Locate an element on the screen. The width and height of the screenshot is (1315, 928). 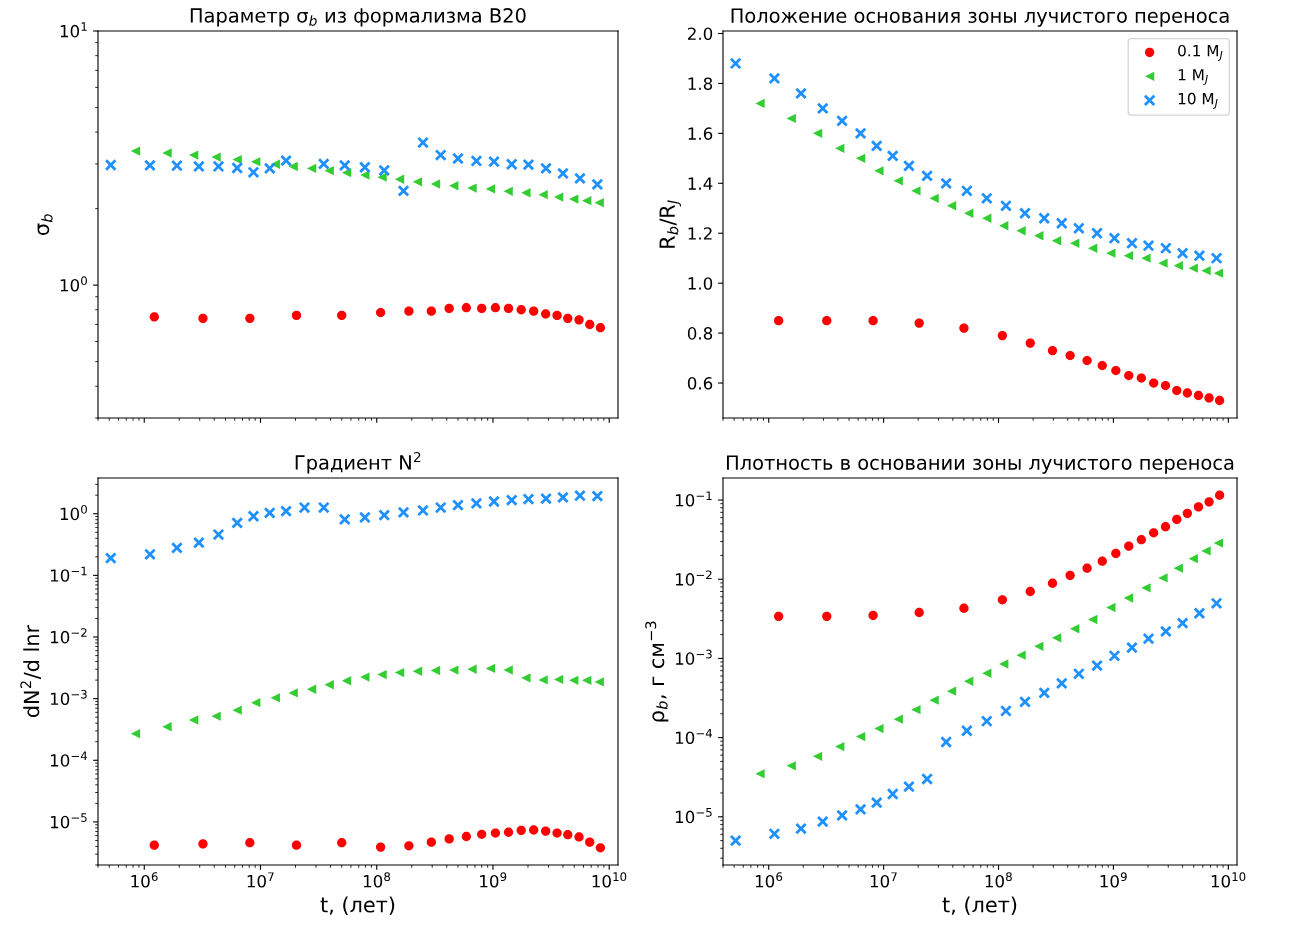
y-tick-label: 0.6 is located at coordinates (700, 383).